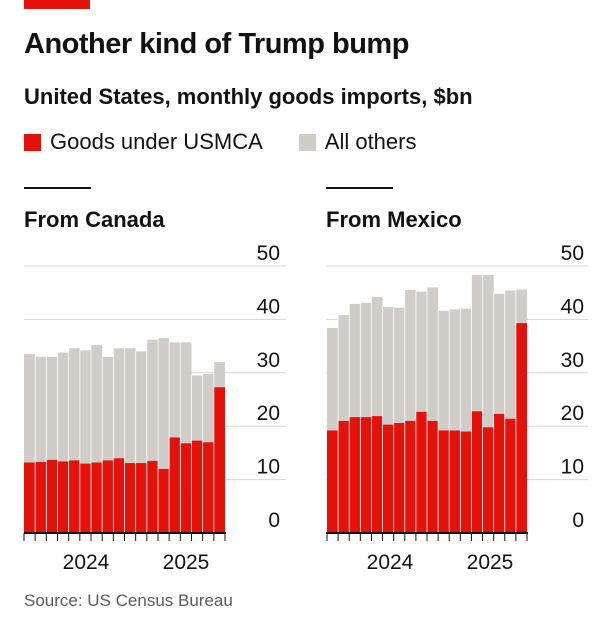 The width and height of the screenshot is (608, 627). Describe the element at coordinates (390, 562) in the screenshot. I see `x-tick-label-mexico: 2024` at that location.